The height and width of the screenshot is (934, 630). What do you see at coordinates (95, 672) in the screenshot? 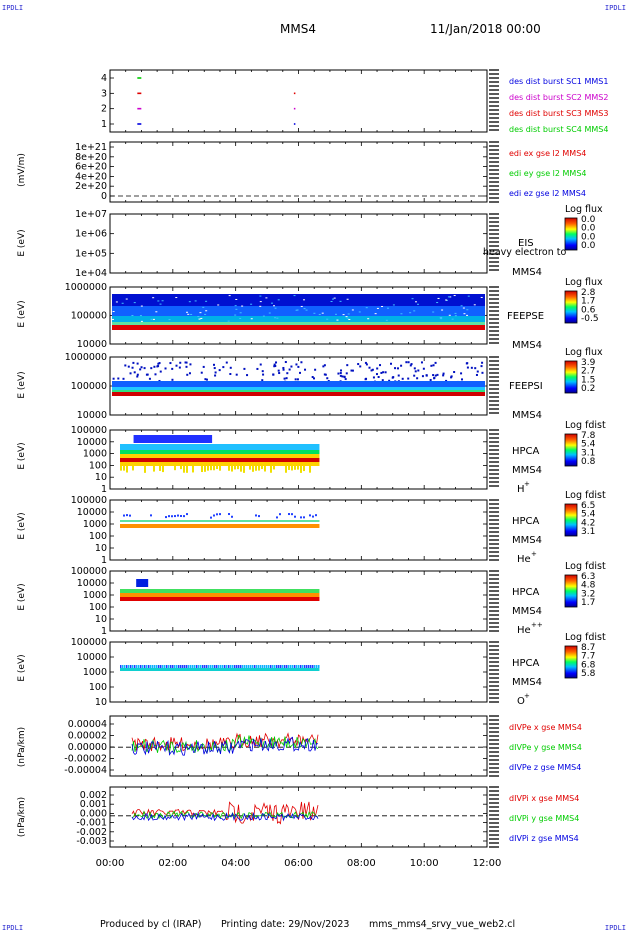
I see `hpca-o-panel-ytick-label: 1000` at bounding box center [95, 672].